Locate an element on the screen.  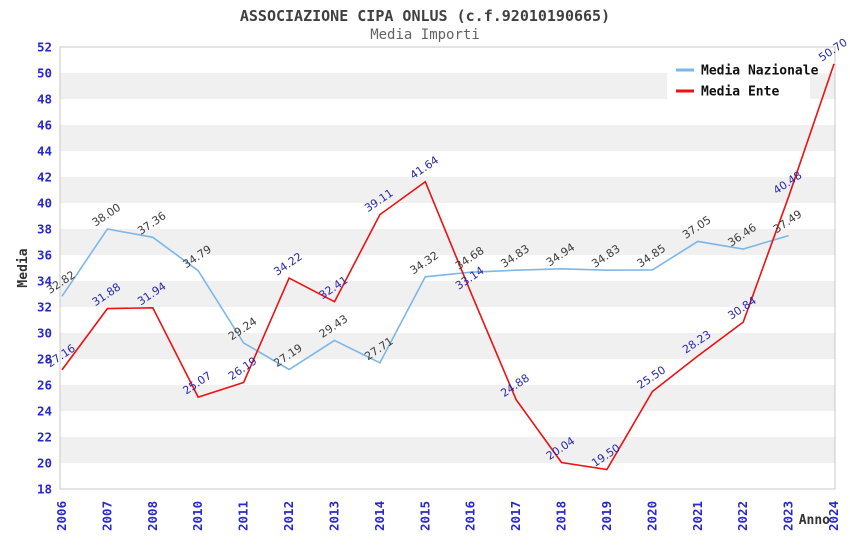
x-tick-label: 2018 is located at coordinates (561, 516).